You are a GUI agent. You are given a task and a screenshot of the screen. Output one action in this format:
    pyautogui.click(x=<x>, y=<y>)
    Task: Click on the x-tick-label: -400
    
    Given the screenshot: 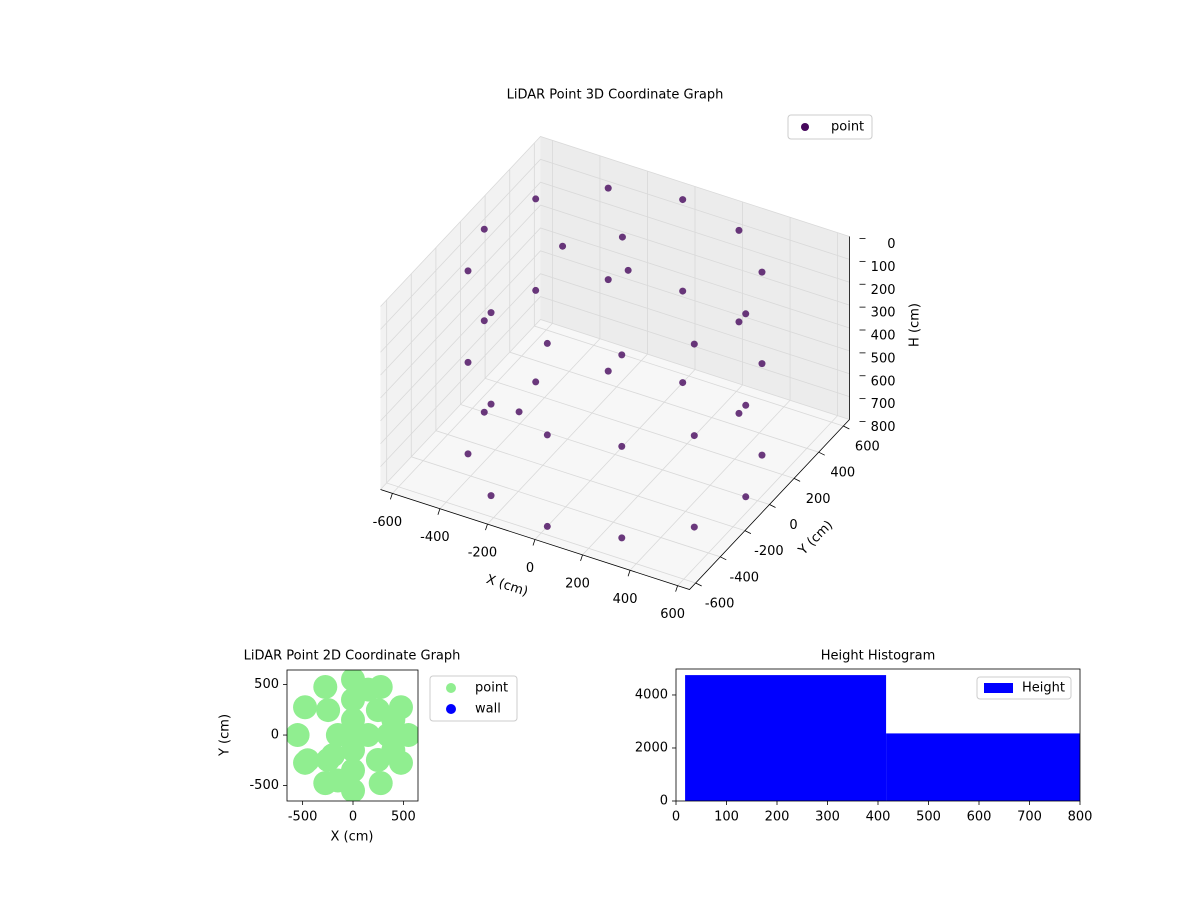 What is the action you would take?
    pyautogui.click(x=435, y=537)
    